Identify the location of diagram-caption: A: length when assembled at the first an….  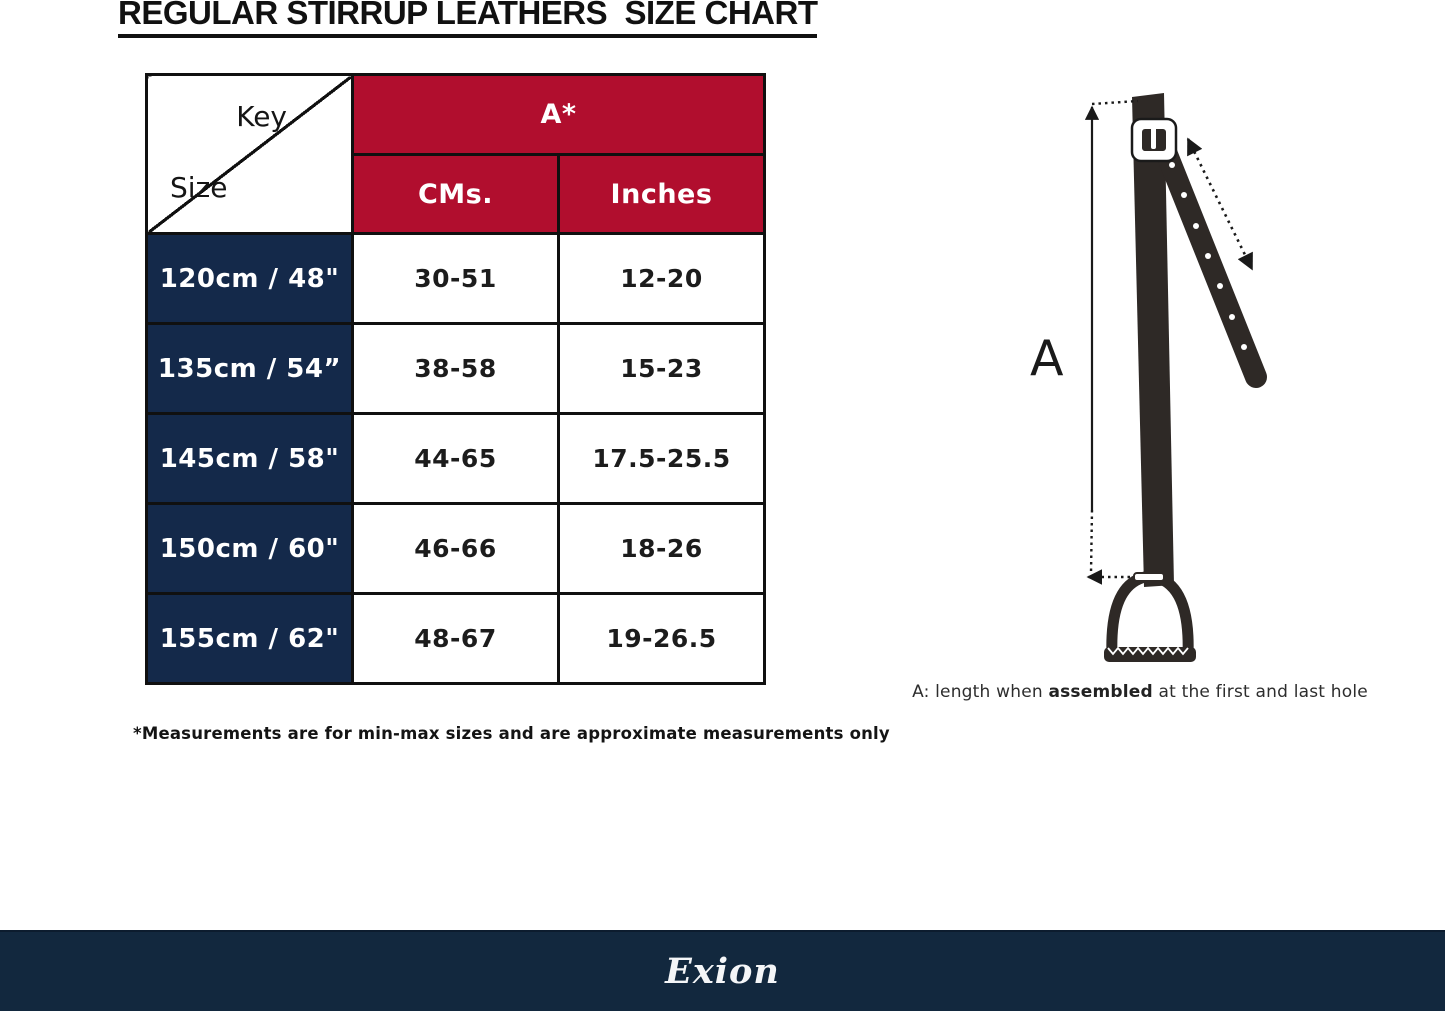
(1140, 692).